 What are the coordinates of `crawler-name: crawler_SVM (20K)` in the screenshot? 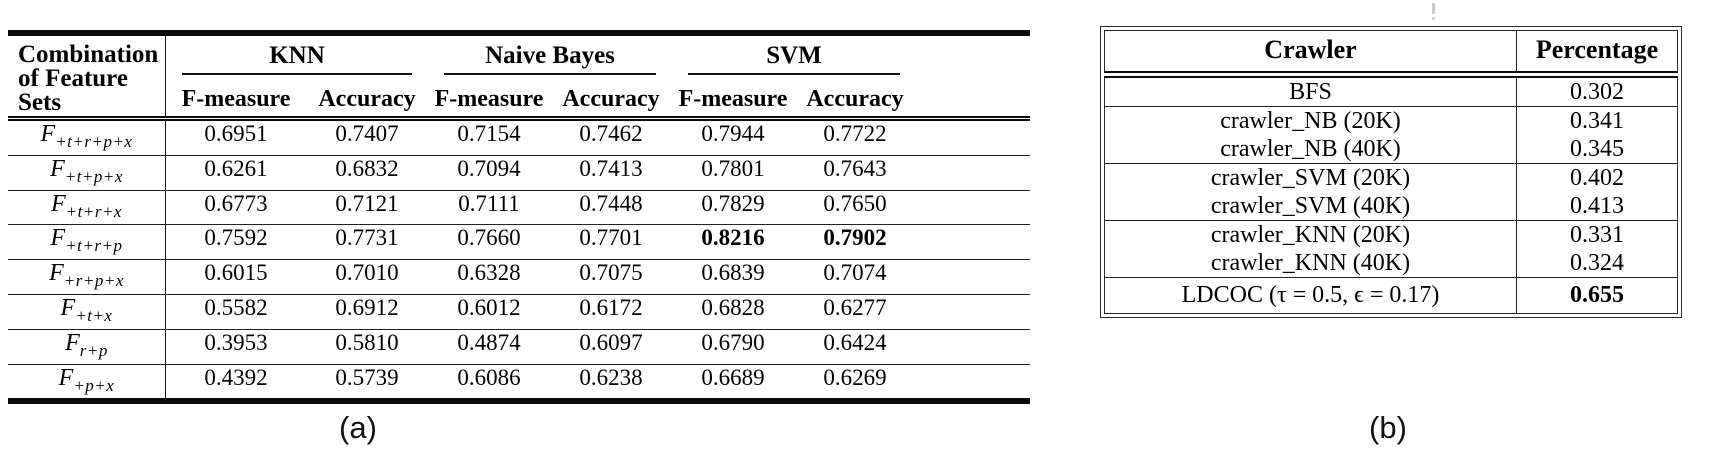 It's located at (1310, 177).